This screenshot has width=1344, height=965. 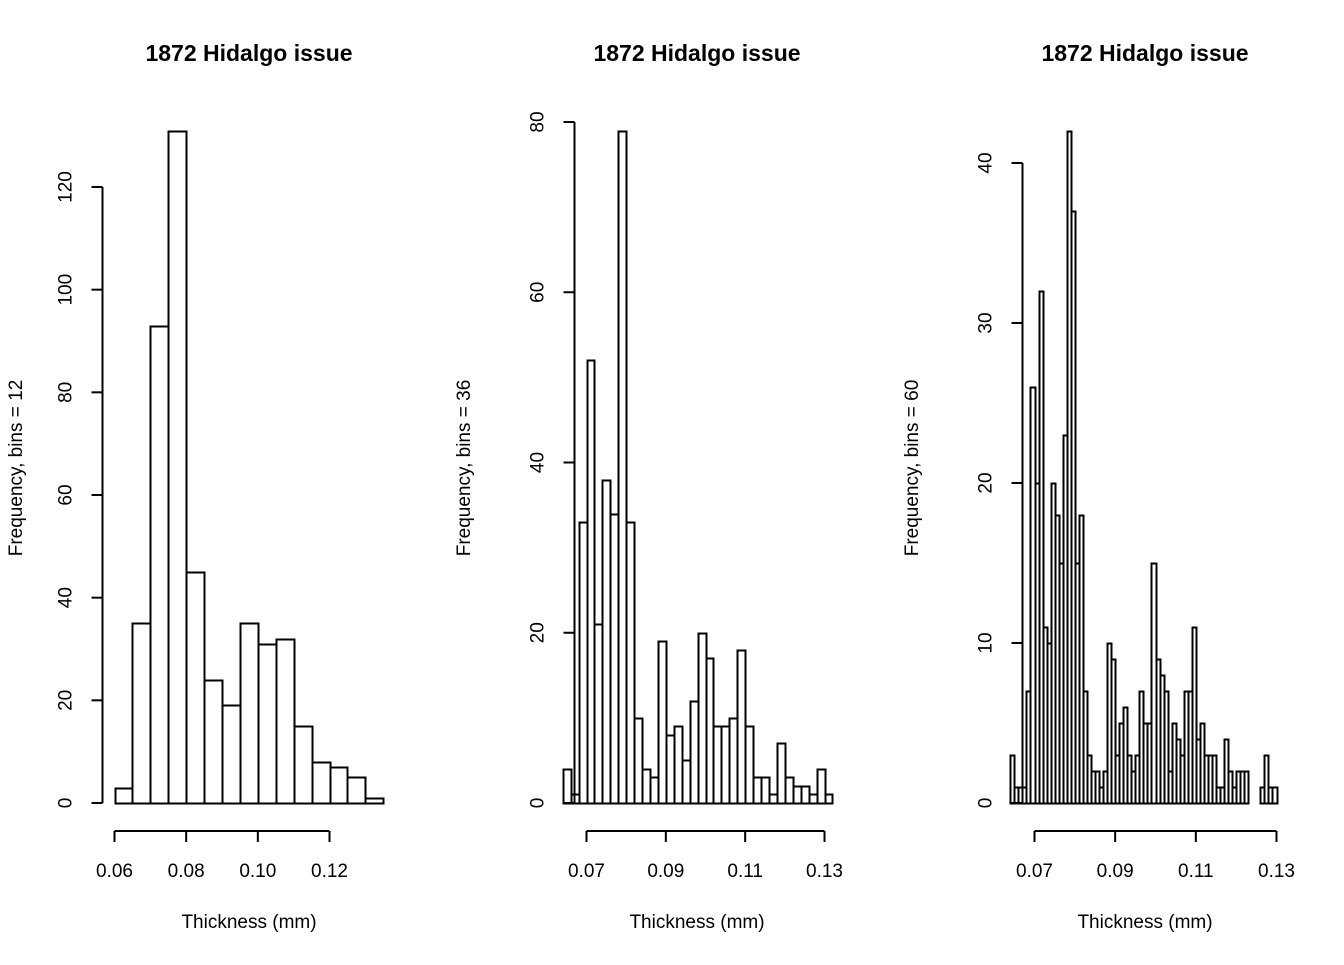 I want to click on y-tick-label: 100, so click(x=66, y=290).